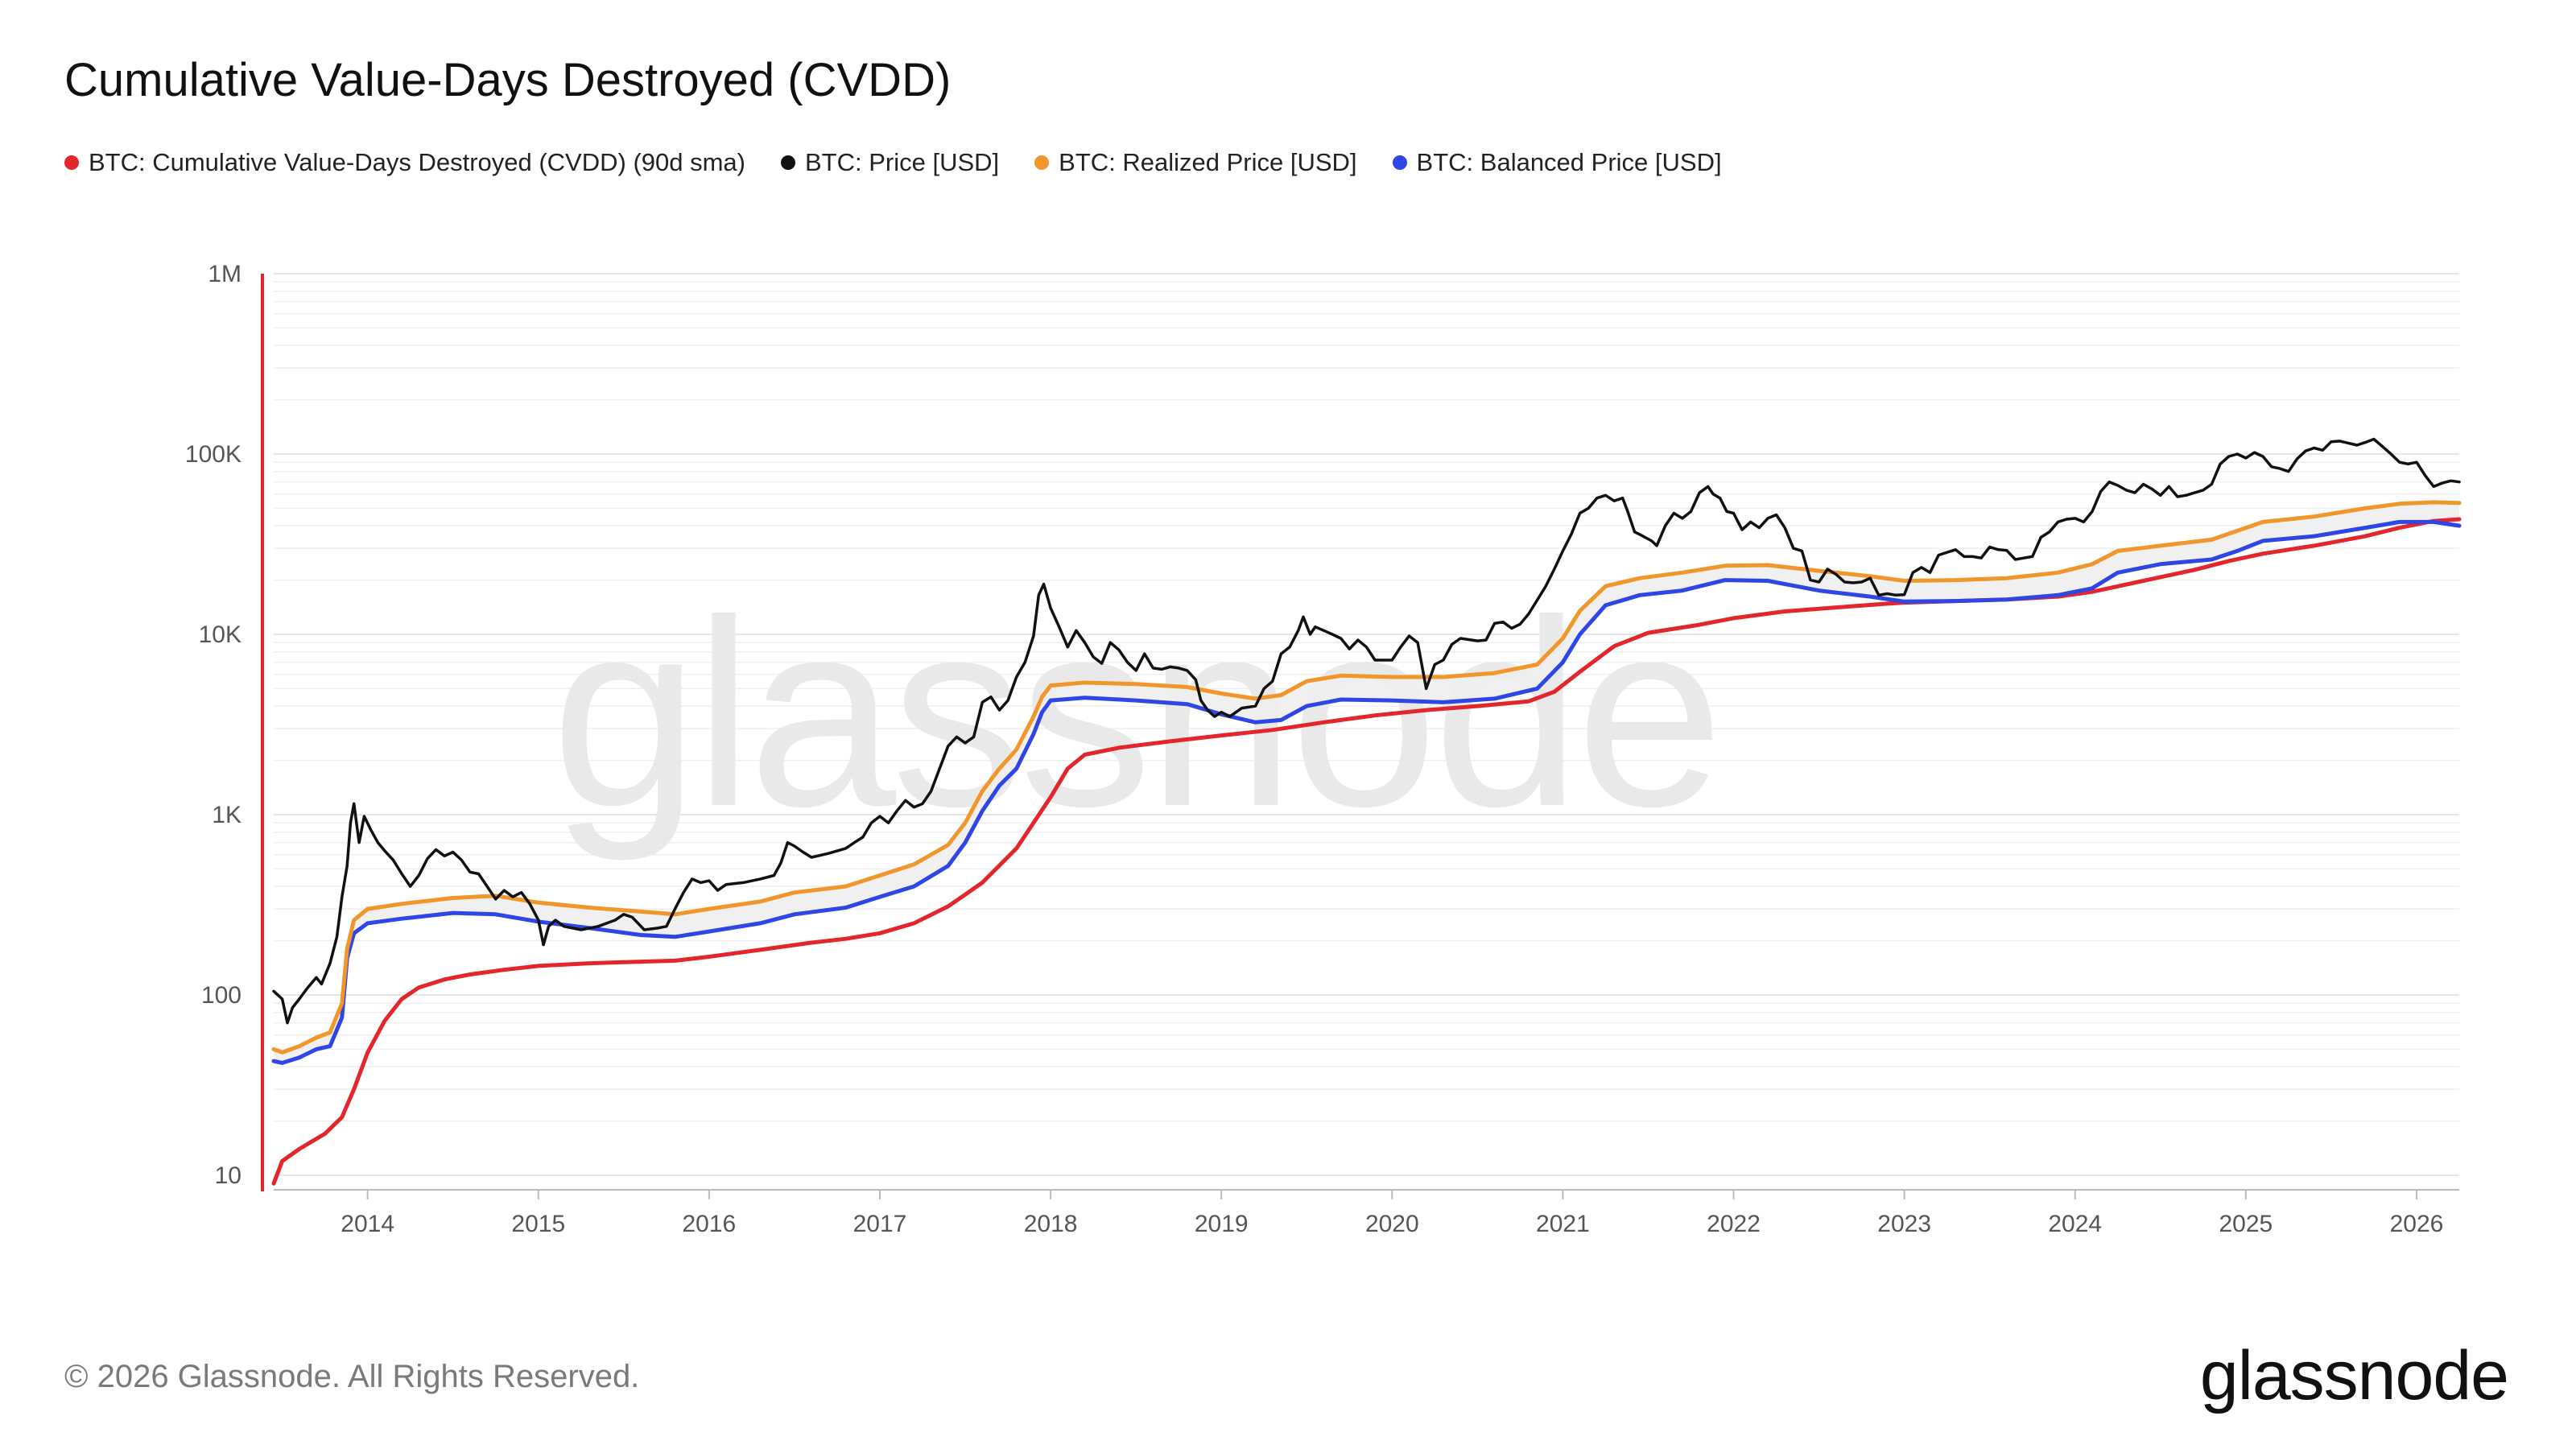  What do you see at coordinates (367, 1224) in the screenshot?
I see `x-tick-label: 2014` at bounding box center [367, 1224].